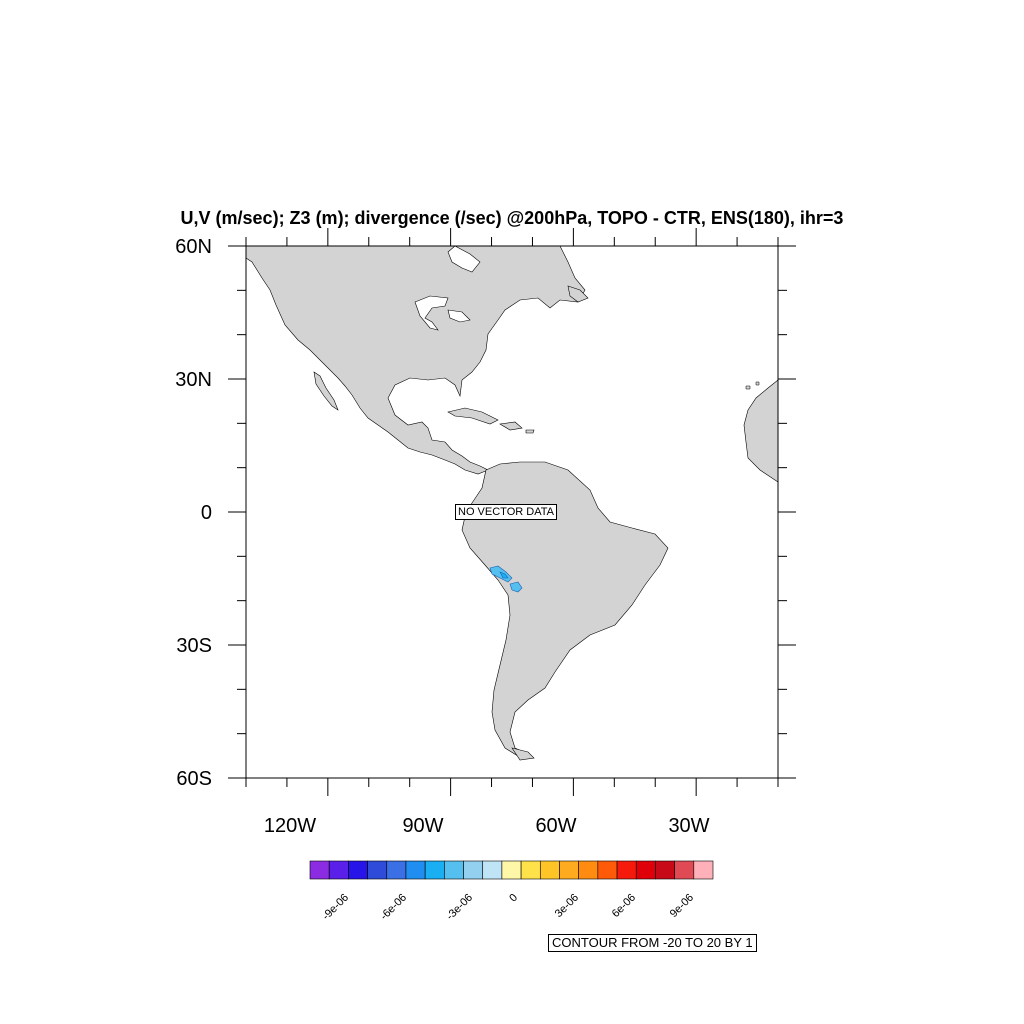  What do you see at coordinates (206, 513) in the screenshot?
I see `lat-label-eq: 0` at bounding box center [206, 513].